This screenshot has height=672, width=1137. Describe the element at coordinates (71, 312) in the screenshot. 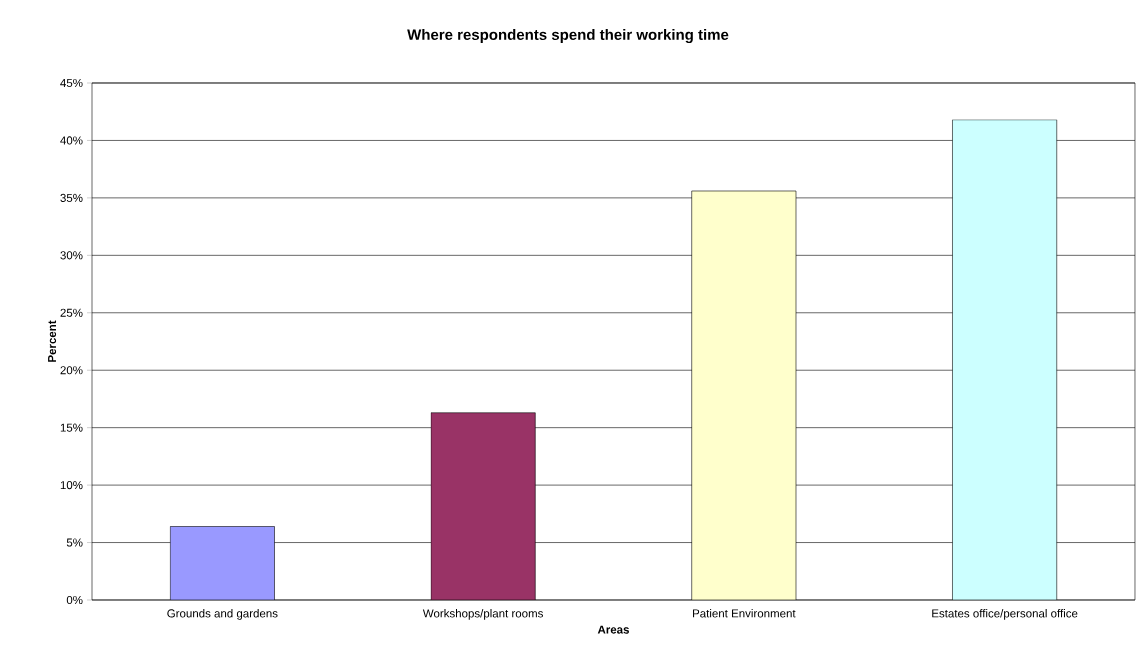

I see `y-tick-label: 25%` at that location.